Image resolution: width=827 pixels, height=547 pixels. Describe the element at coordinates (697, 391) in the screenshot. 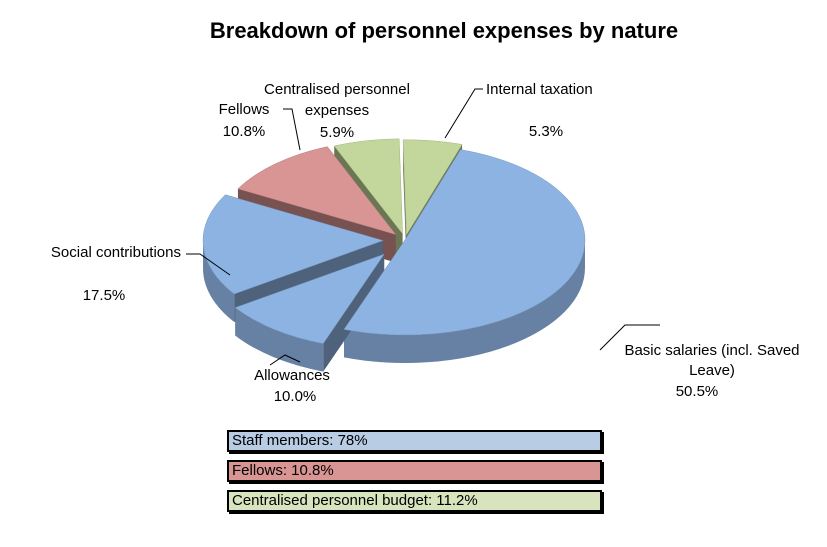

I see `value-basic-salaries: 50.5%` at that location.